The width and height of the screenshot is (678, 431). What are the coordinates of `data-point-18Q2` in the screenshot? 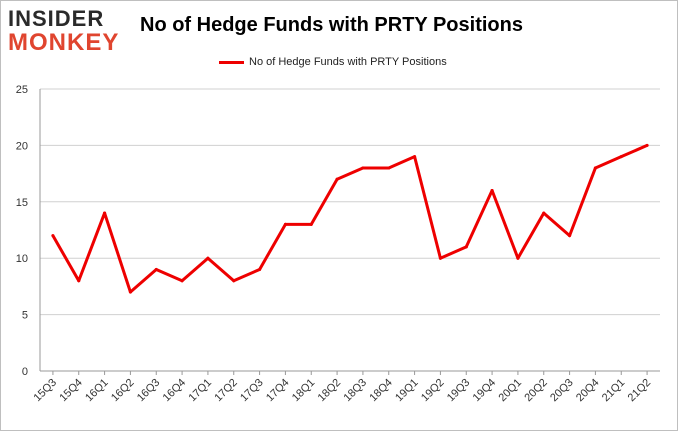 It's located at (337, 179).